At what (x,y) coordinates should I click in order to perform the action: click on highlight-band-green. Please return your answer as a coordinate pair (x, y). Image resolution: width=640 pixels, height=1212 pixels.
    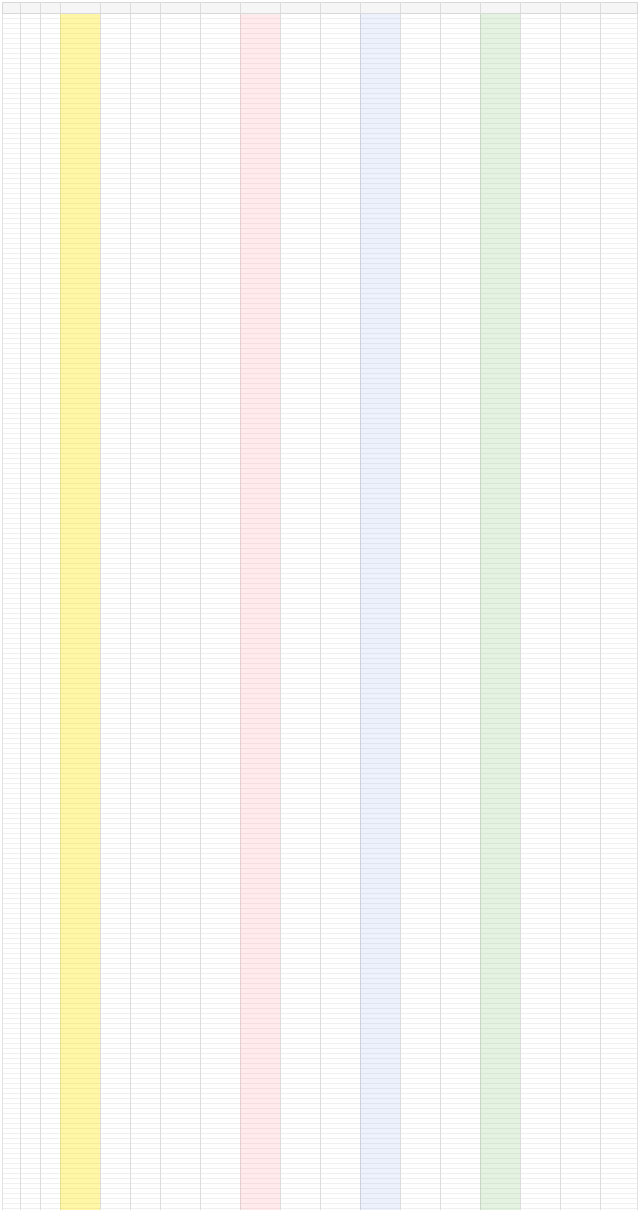
    Looking at the image, I should click on (500, 612).